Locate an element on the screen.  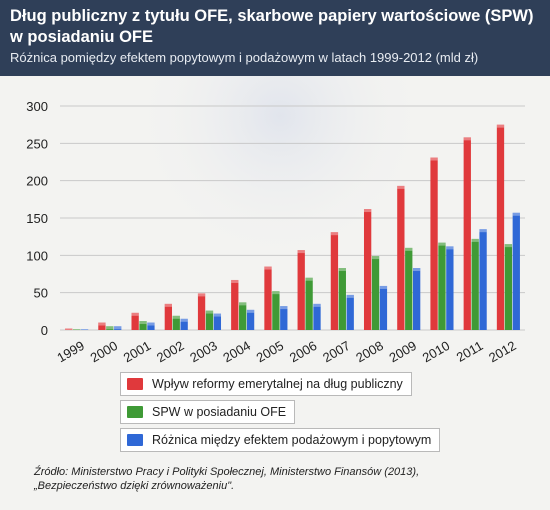
legend-item-spw: SPW w posiadaniu OFE is located at coordinates (208, 412).